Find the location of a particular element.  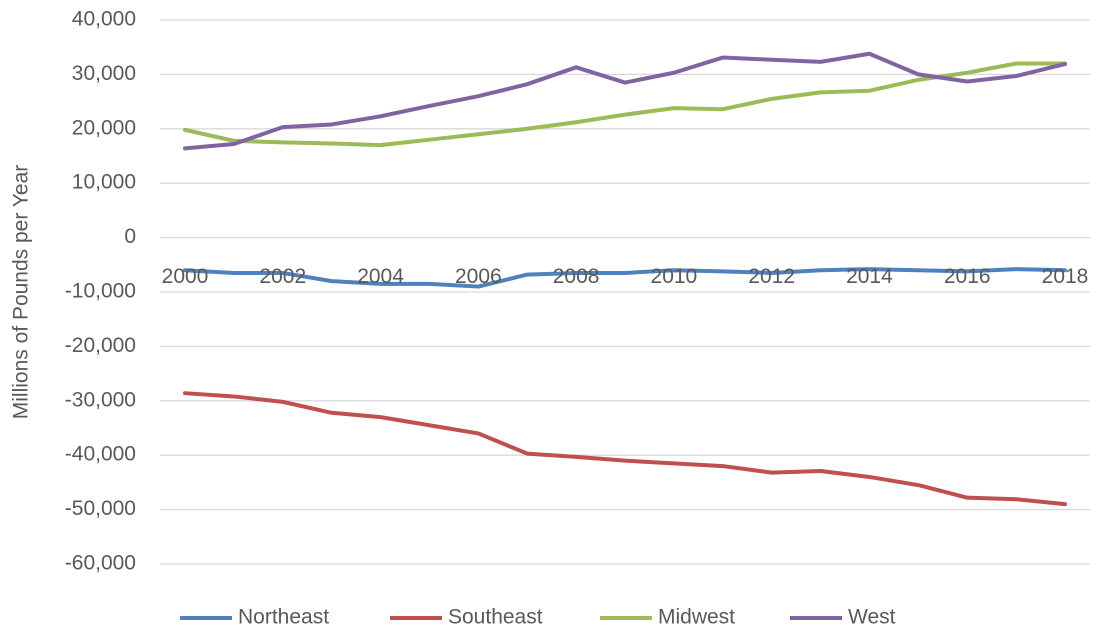

x-tick-label: 2004 is located at coordinates (380, 276).